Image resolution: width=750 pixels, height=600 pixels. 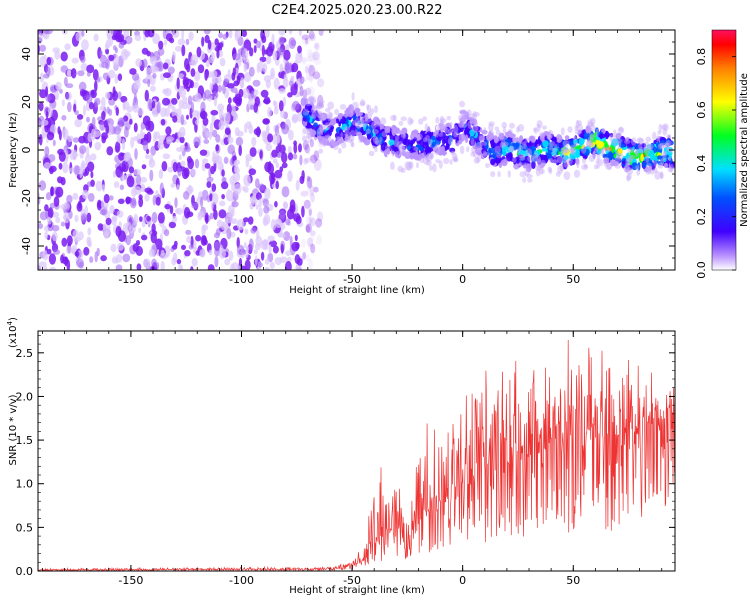 What do you see at coordinates (701, 110) in the screenshot?
I see `colorbar-tick-label: 0.6` at bounding box center [701, 110].